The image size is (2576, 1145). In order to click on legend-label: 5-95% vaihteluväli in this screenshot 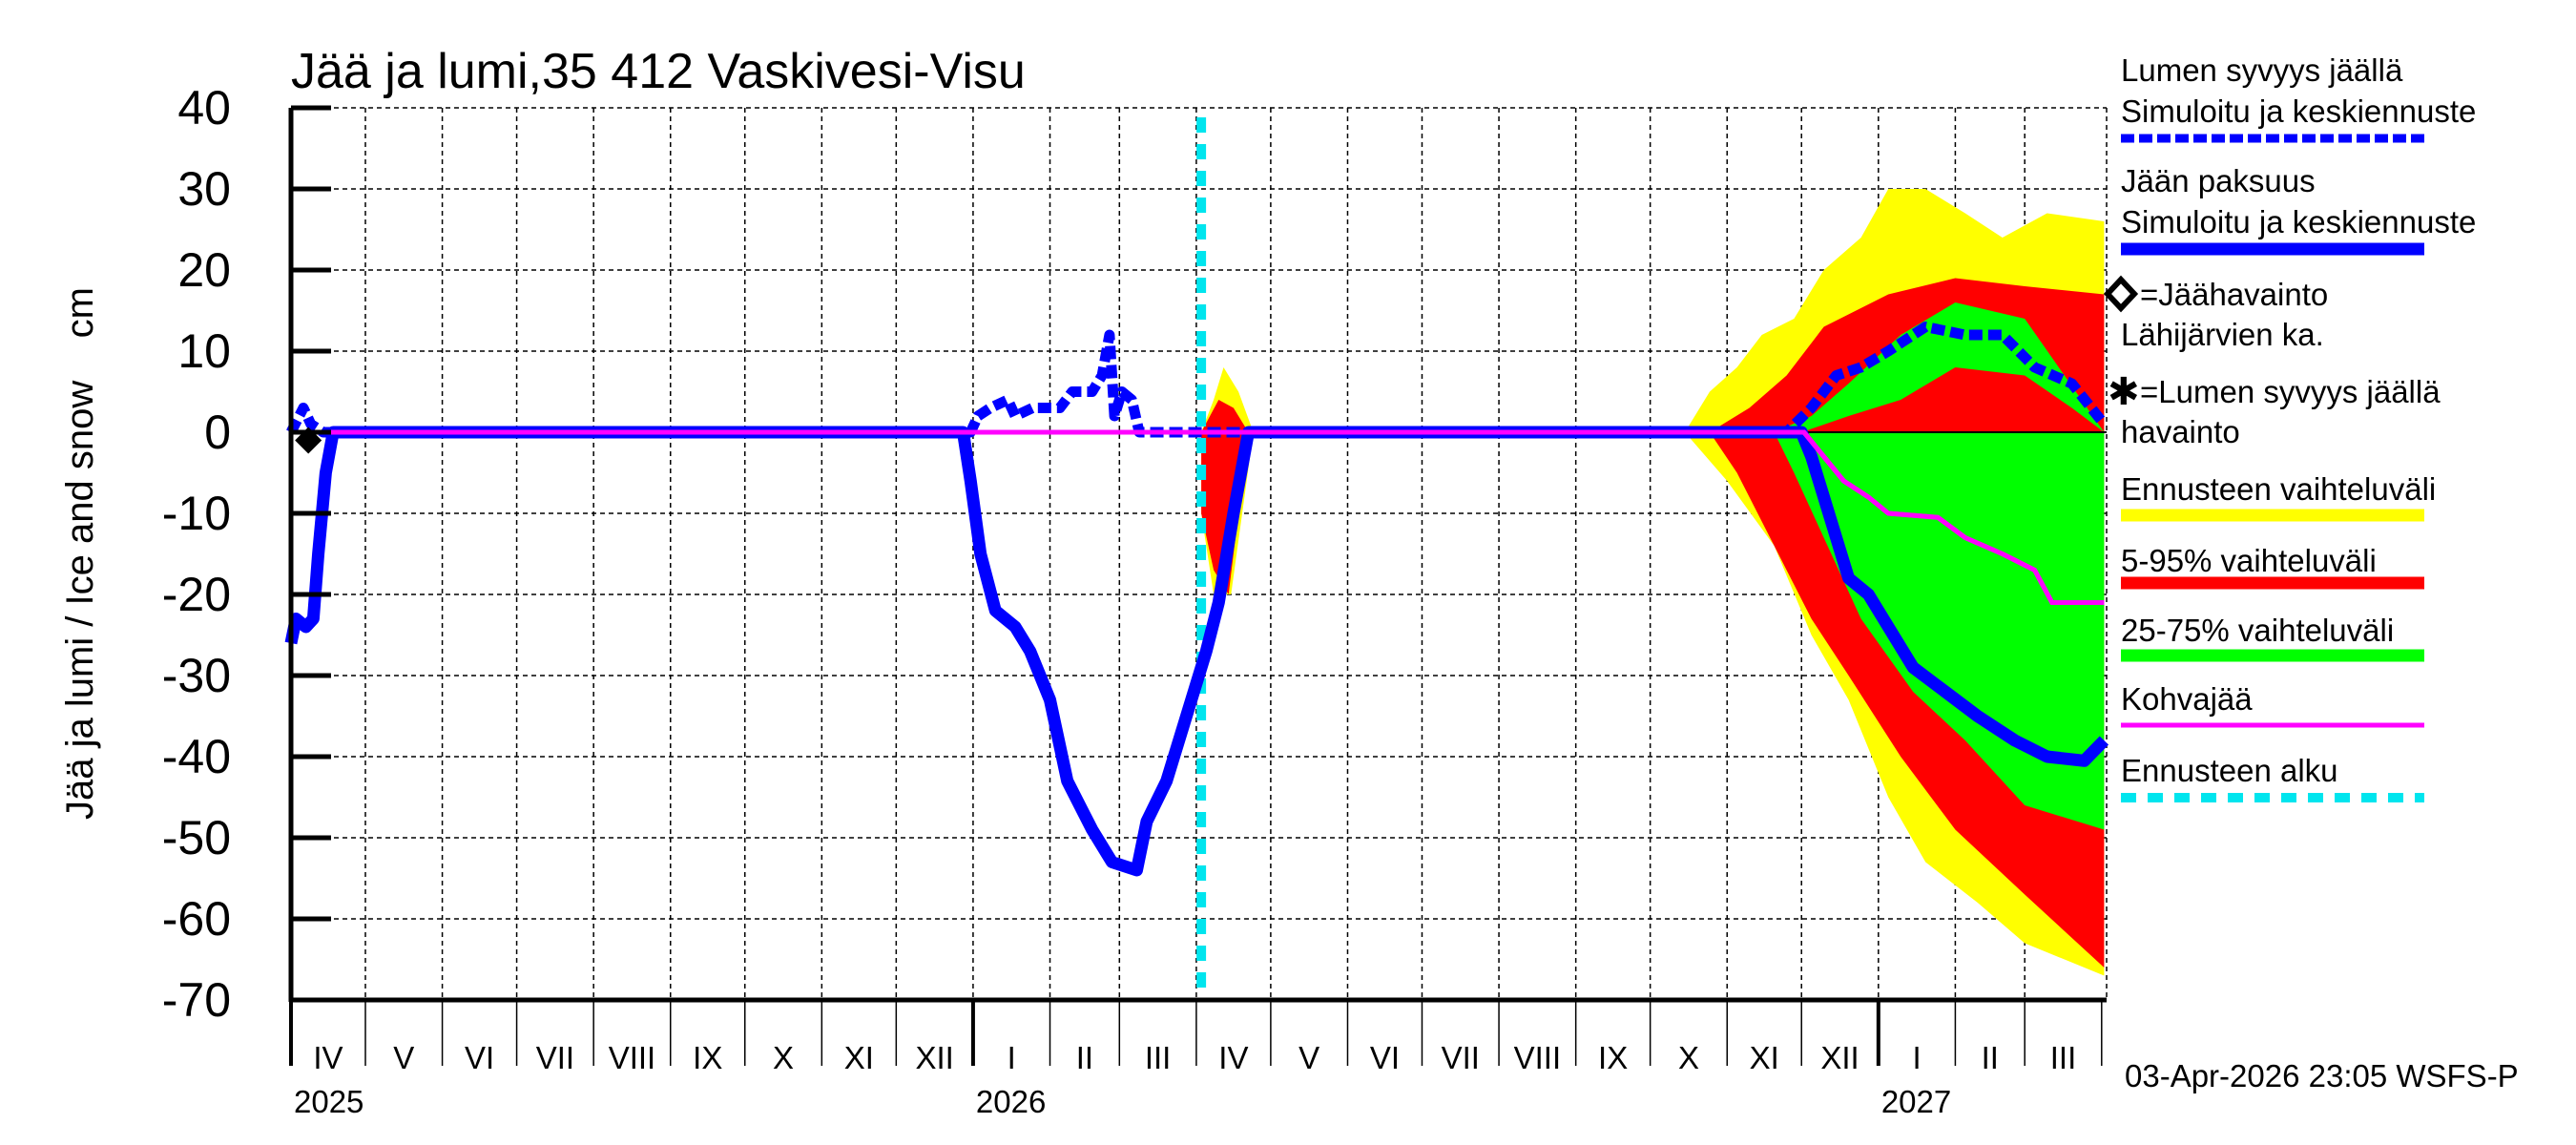, I will do `click(2249, 560)`.